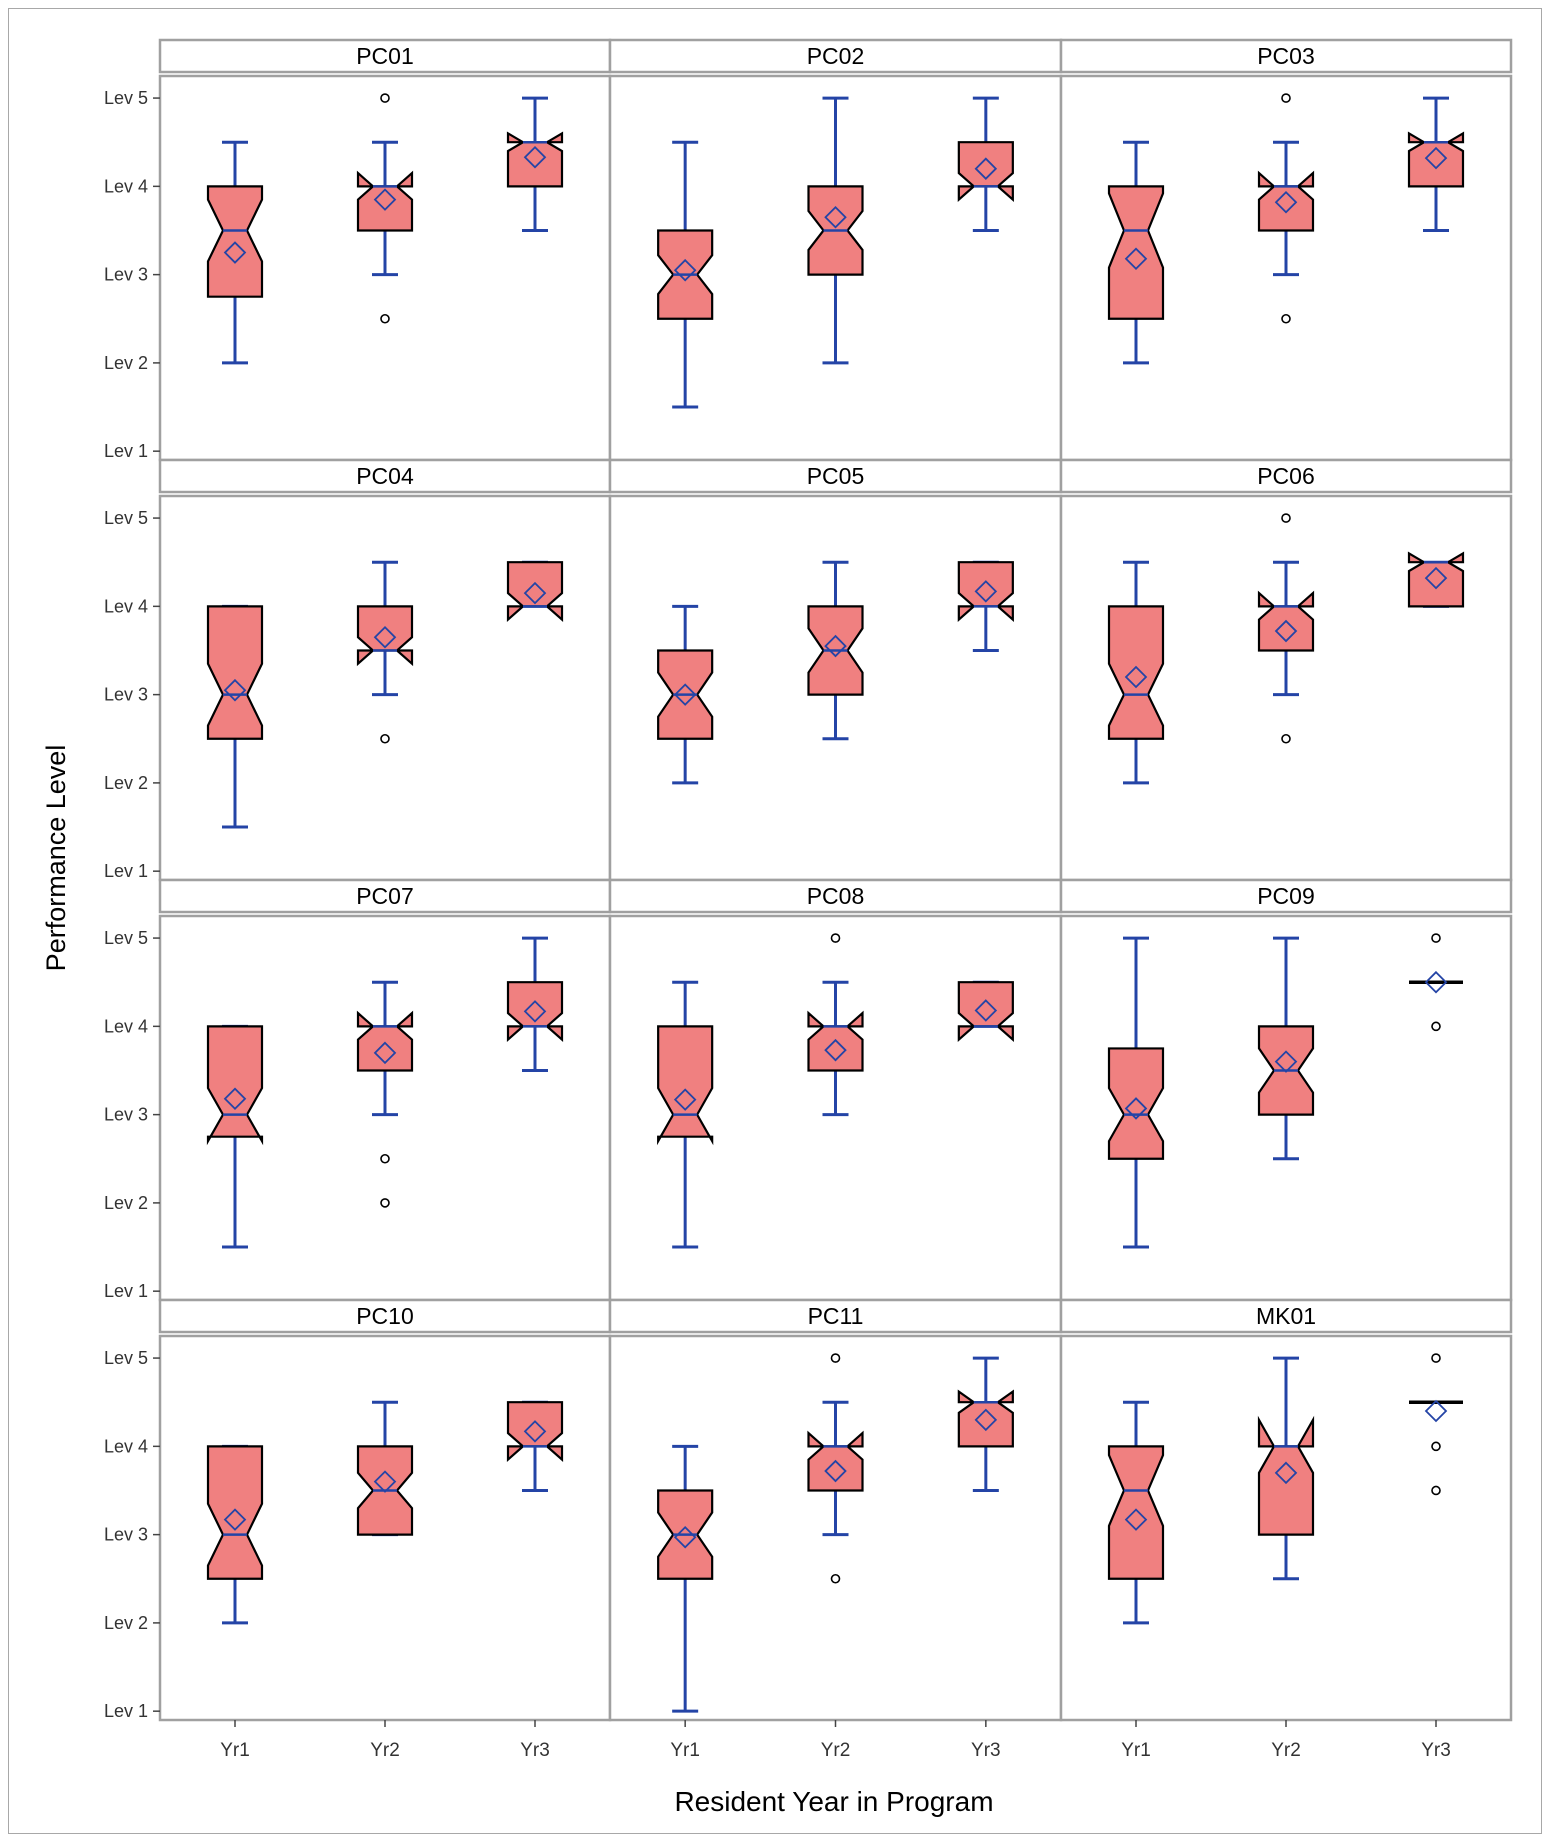 Image resolution: width=1551 pixels, height=1843 pixels. What do you see at coordinates (1286, 1090) in the screenshot?
I see `panel-pc09: PC09` at bounding box center [1286, 1090].